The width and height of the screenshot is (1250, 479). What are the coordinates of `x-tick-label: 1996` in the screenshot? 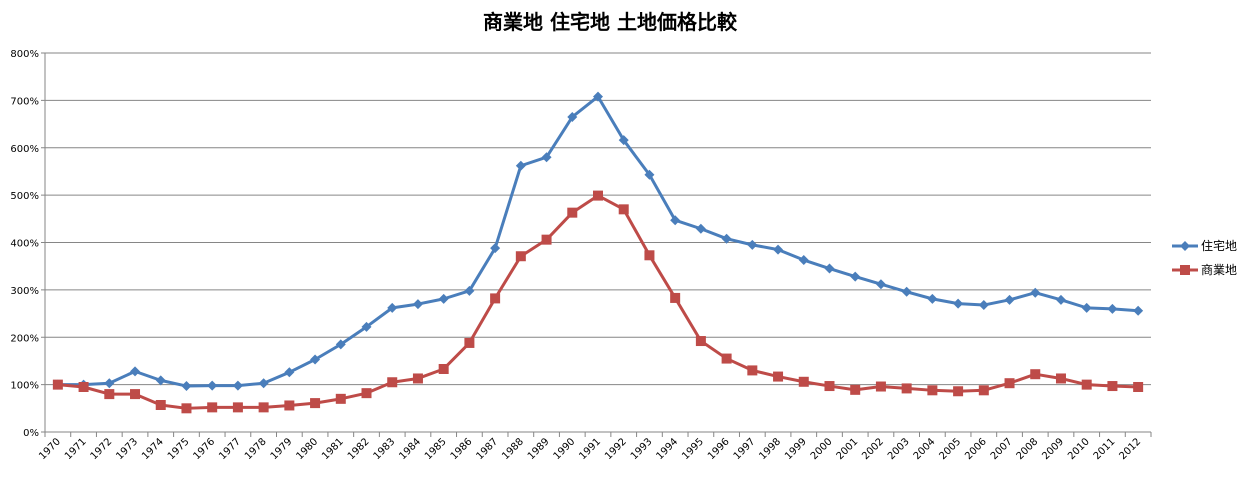 It's located at (719, 449).